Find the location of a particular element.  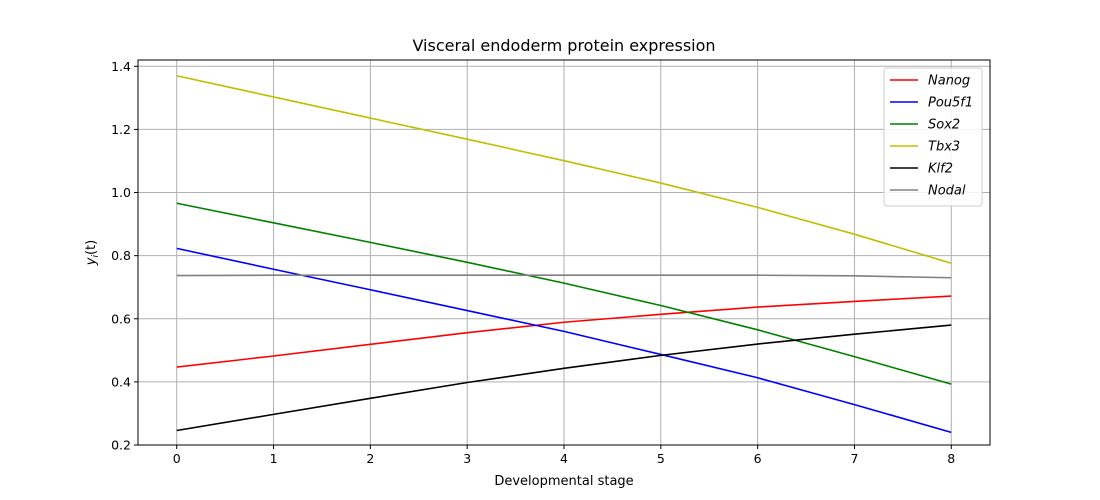

y-tick-label: 1.2 is located at coordinates (121, 129).